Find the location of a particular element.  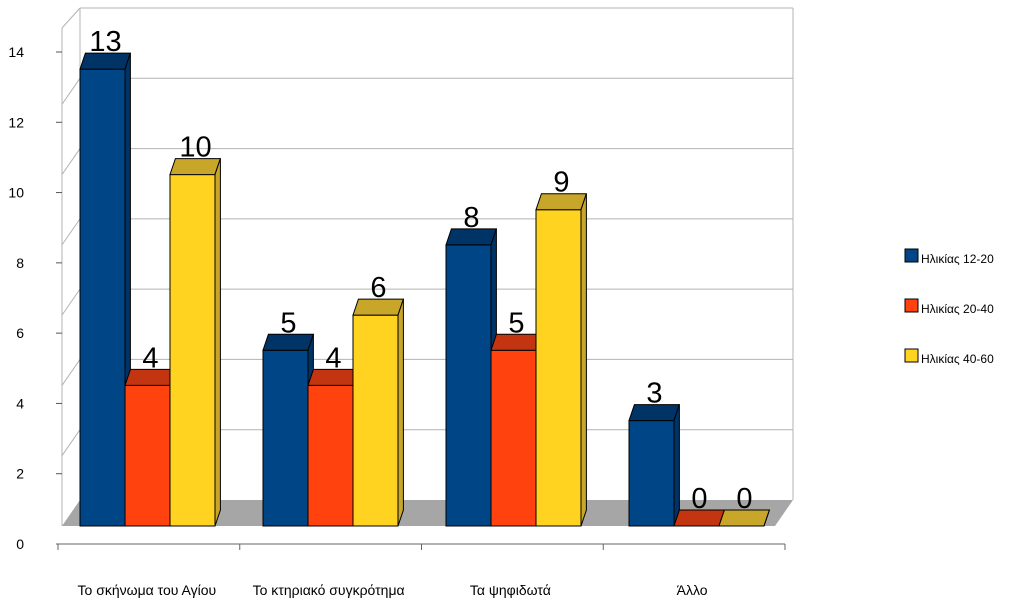

legend: Ηλικίας 12-20 Ηλικίας 20-40 Ηλικίας 40-60 is located at coordinates (949, 307).